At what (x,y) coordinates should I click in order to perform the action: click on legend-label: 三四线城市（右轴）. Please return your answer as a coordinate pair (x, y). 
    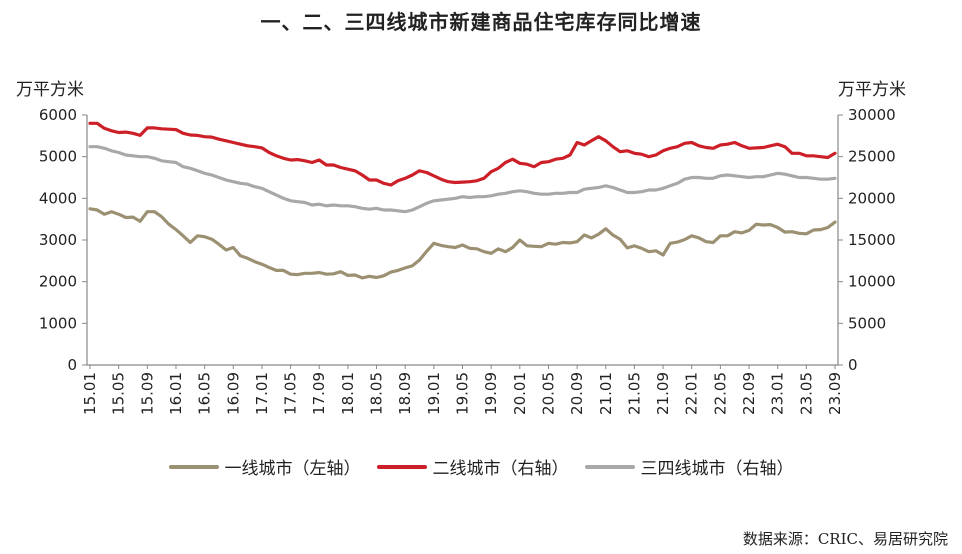
    Looking at the image, I should click on (717, 469).